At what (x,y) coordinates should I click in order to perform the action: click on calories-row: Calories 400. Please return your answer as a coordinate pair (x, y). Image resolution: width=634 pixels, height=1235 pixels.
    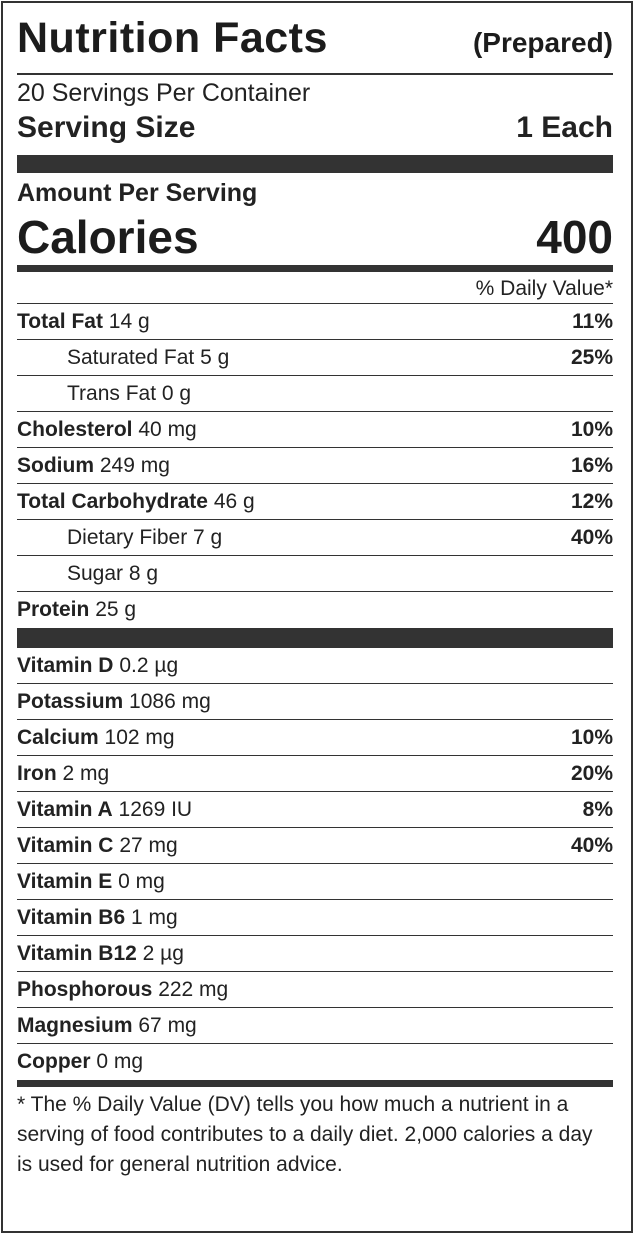
    Looking at the image, I should click on (315, 238).